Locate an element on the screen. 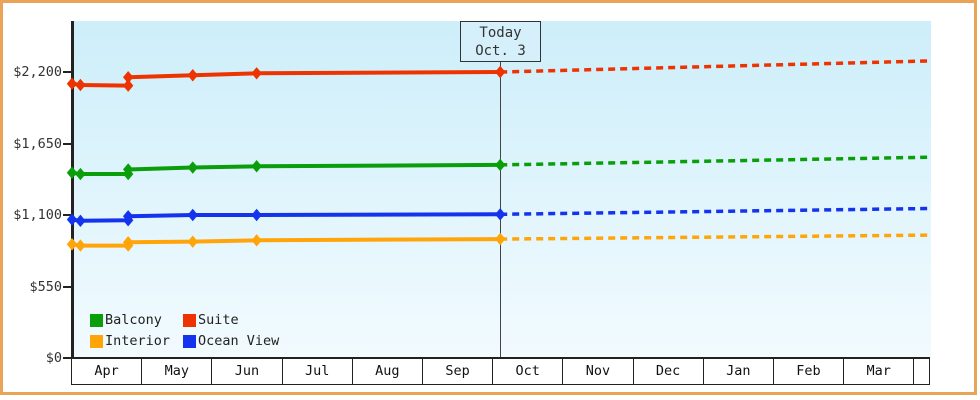  month-cell-oct: Oct is located at coordinates (527, 372).